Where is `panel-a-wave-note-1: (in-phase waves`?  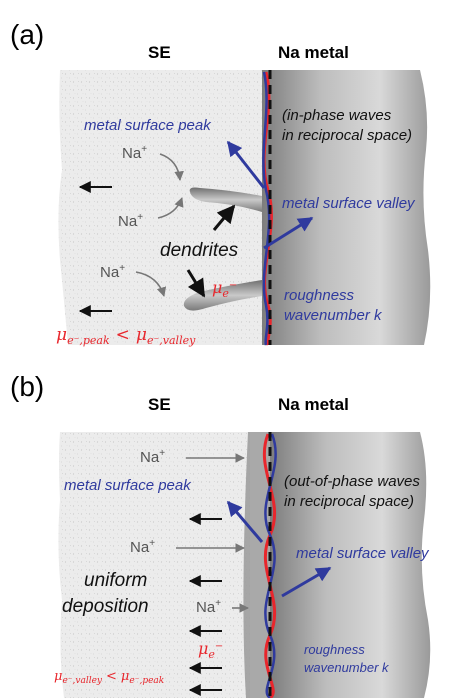 panel-a-wave-note-1: (in-phase waves is located at coordinates (337, 115).